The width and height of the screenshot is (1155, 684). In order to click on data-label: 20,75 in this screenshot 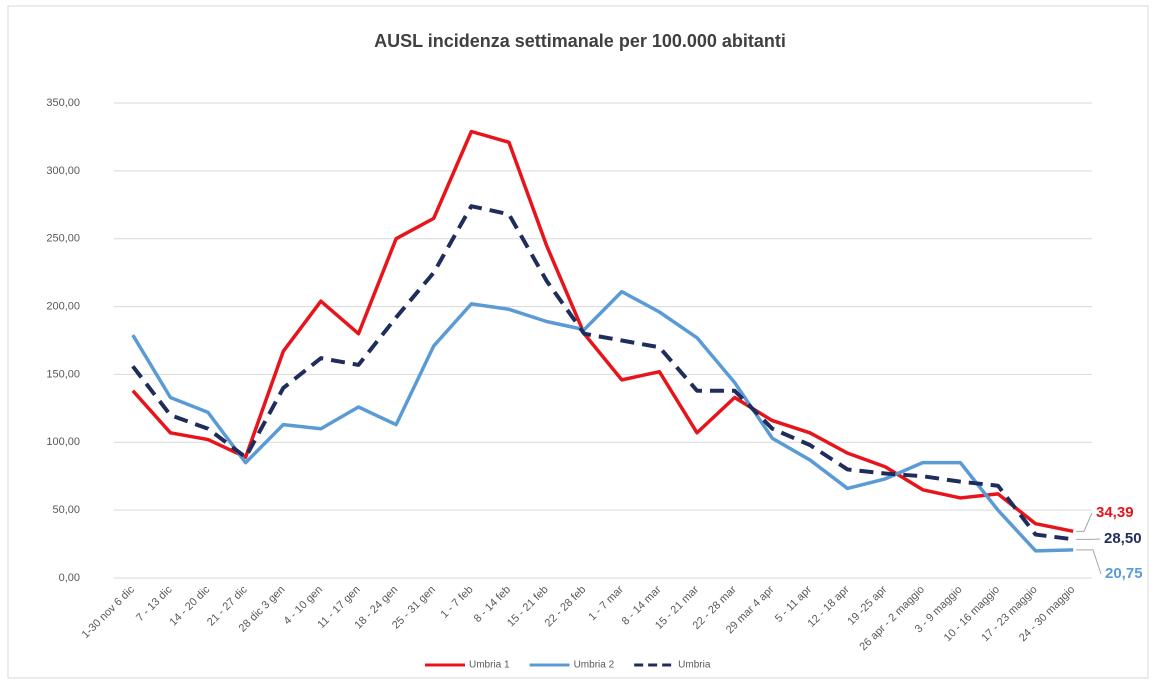, I will do `click(1124, 573)`.